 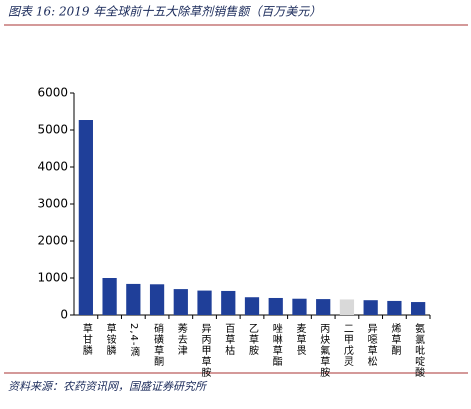 I want to click on x-tick-label: 二甲戊灵, so click(x=347, y=345).